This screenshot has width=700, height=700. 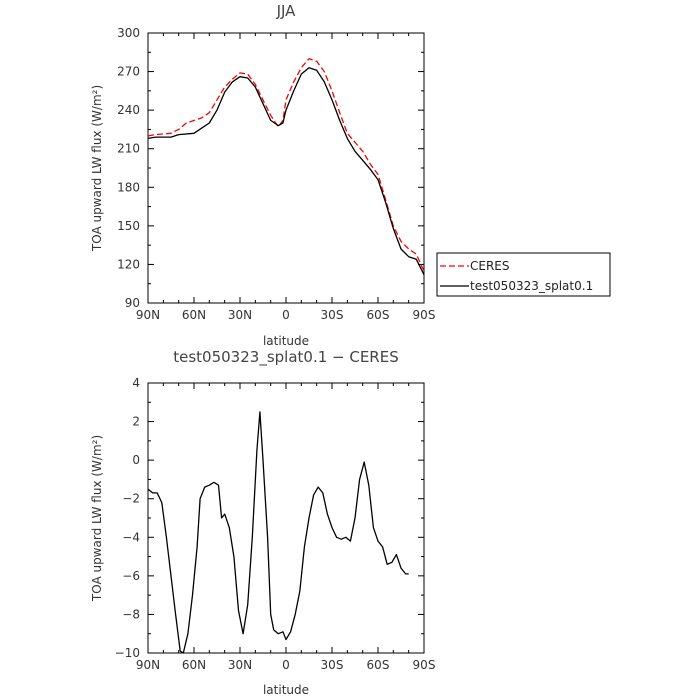 What do you see at coordinates (127, 653) in the screenshot?
I see `y-tick-label: −10` at bounding box center [127, 653].